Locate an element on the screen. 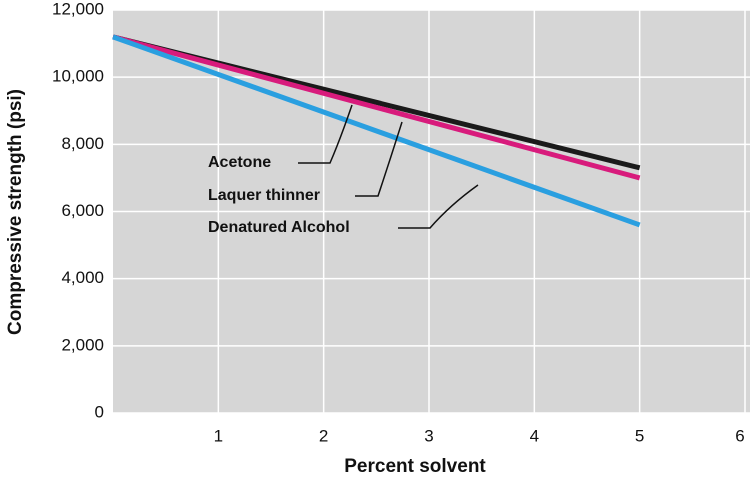  series-label: Denatured Alcohol is located at coordinates (279, 227).